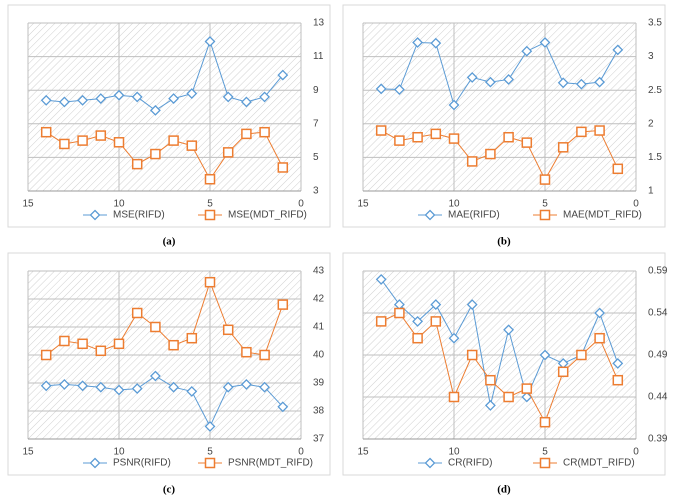 The image size is (673, 499). What do you see at coordinates (658, 355) in the screenshot?
I see `y-tick-label: 0.49` at bounding box center [658, 355].